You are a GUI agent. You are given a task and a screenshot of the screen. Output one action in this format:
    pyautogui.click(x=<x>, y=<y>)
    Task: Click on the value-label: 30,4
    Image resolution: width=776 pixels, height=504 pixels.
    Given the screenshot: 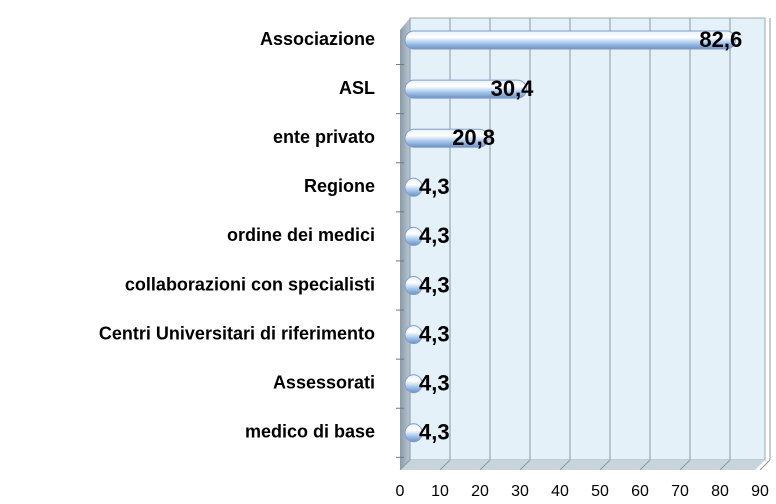 What is the action you would take?
    pyautogui.click(x=513, y=88)
    